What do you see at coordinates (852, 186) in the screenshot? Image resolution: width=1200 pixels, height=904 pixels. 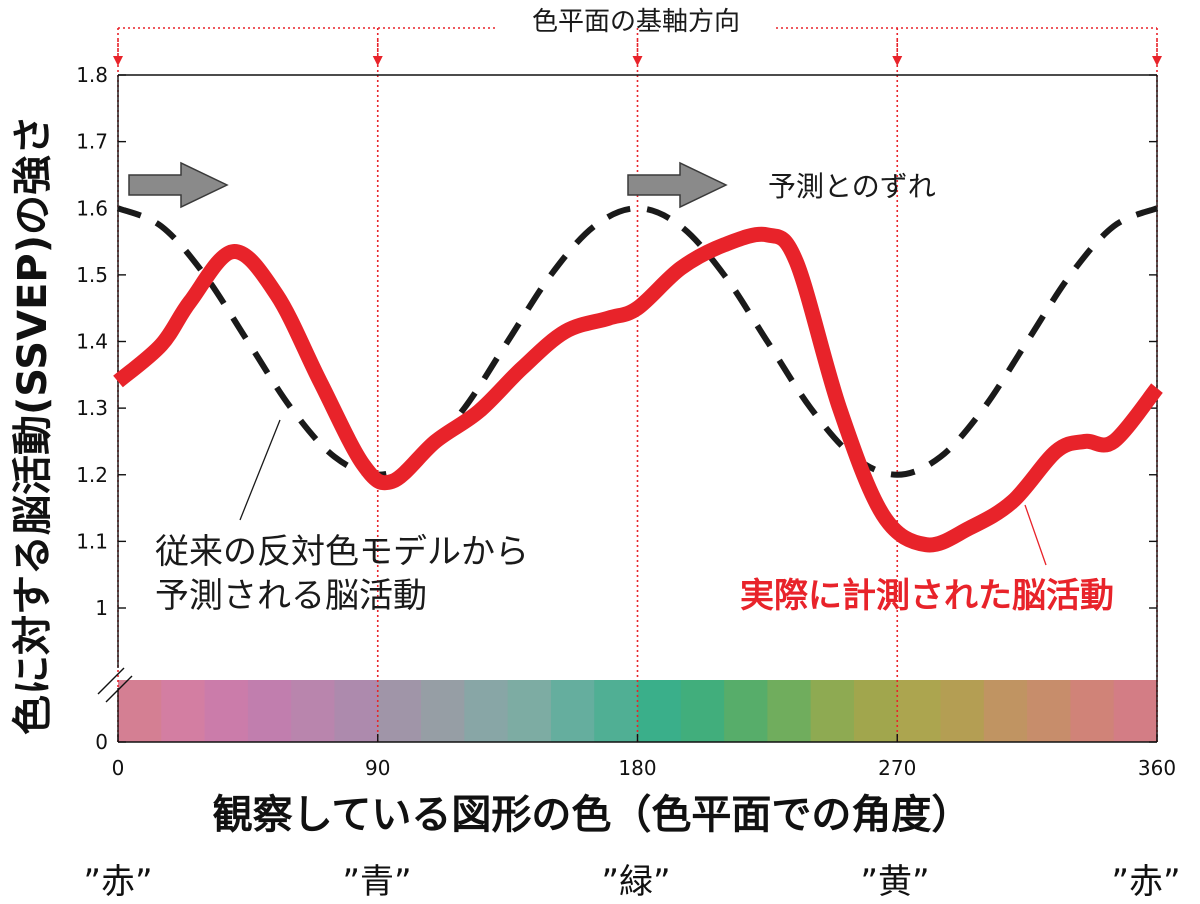 I see `shift-label: 予測とのずれ` at bounding box center [852, 186].